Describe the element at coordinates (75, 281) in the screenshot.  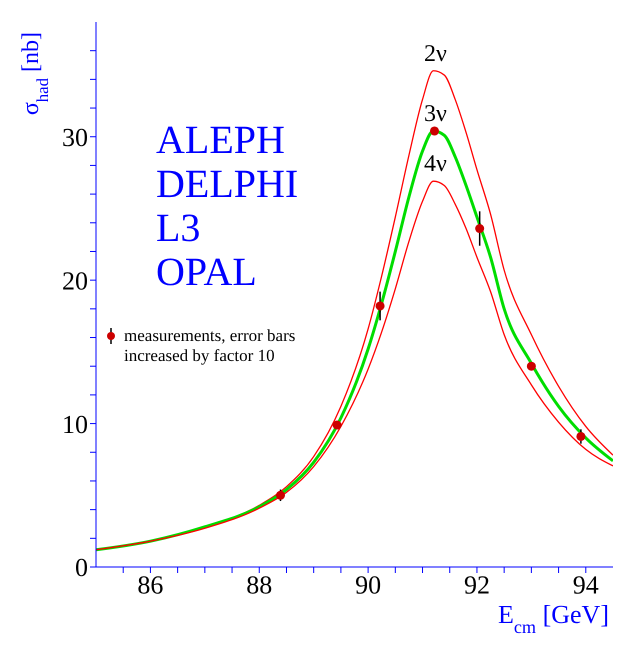
I see `y-tick-label: 20` at that location.